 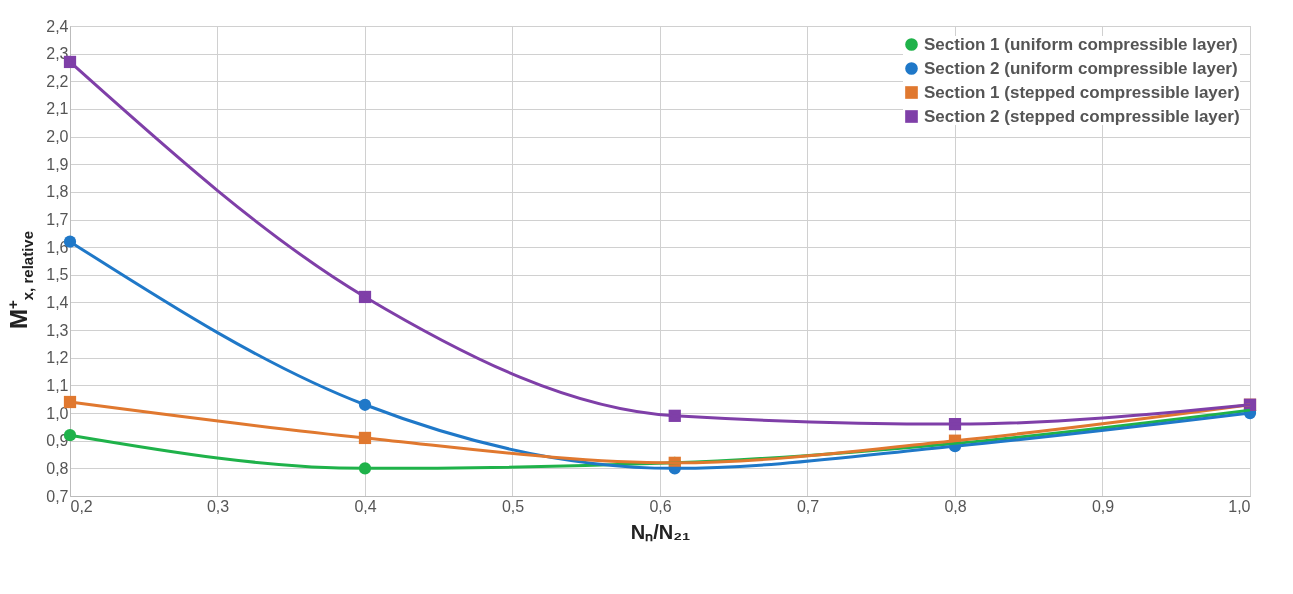 What do you see at coordinates (513, 506) in the screenshot?
I see `x-tick-label: 0,5` at bounding box center [513, 506].